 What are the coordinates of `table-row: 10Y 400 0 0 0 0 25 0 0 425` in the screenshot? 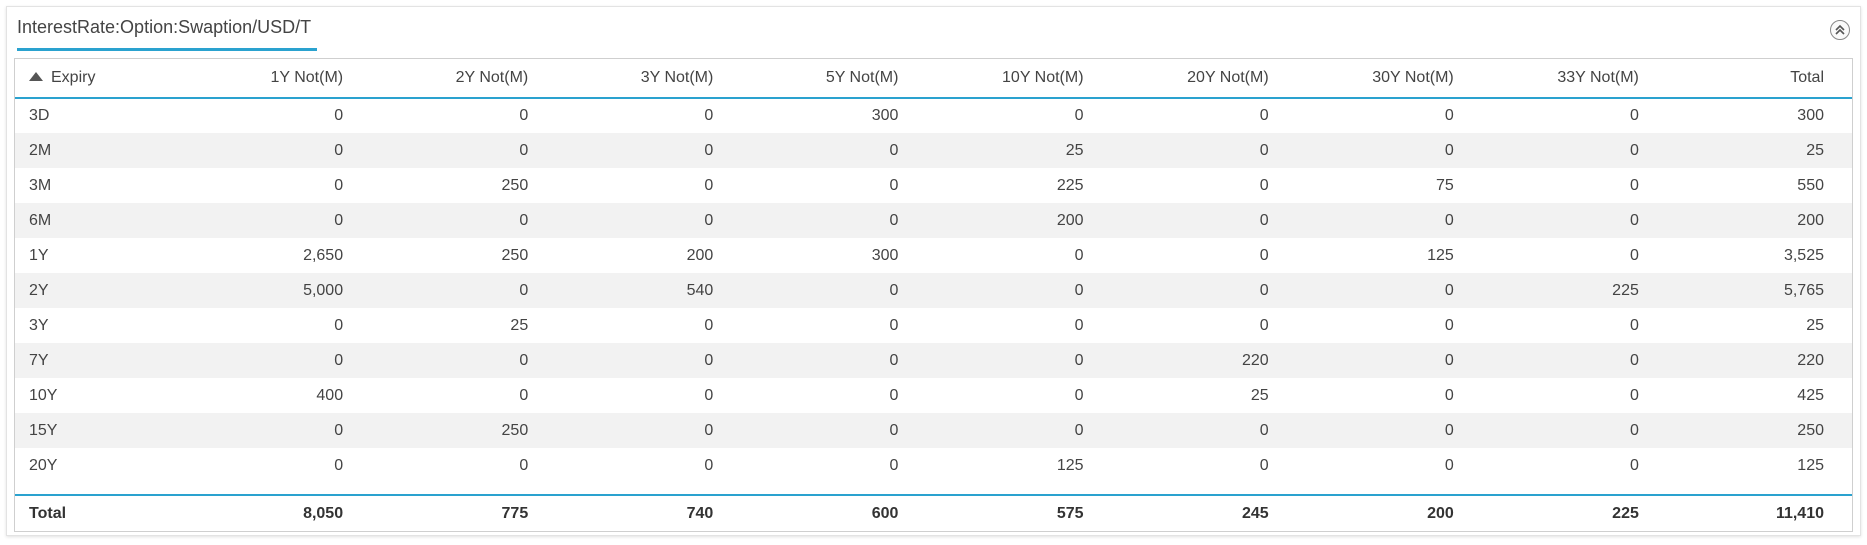 It's located at (933, 395).